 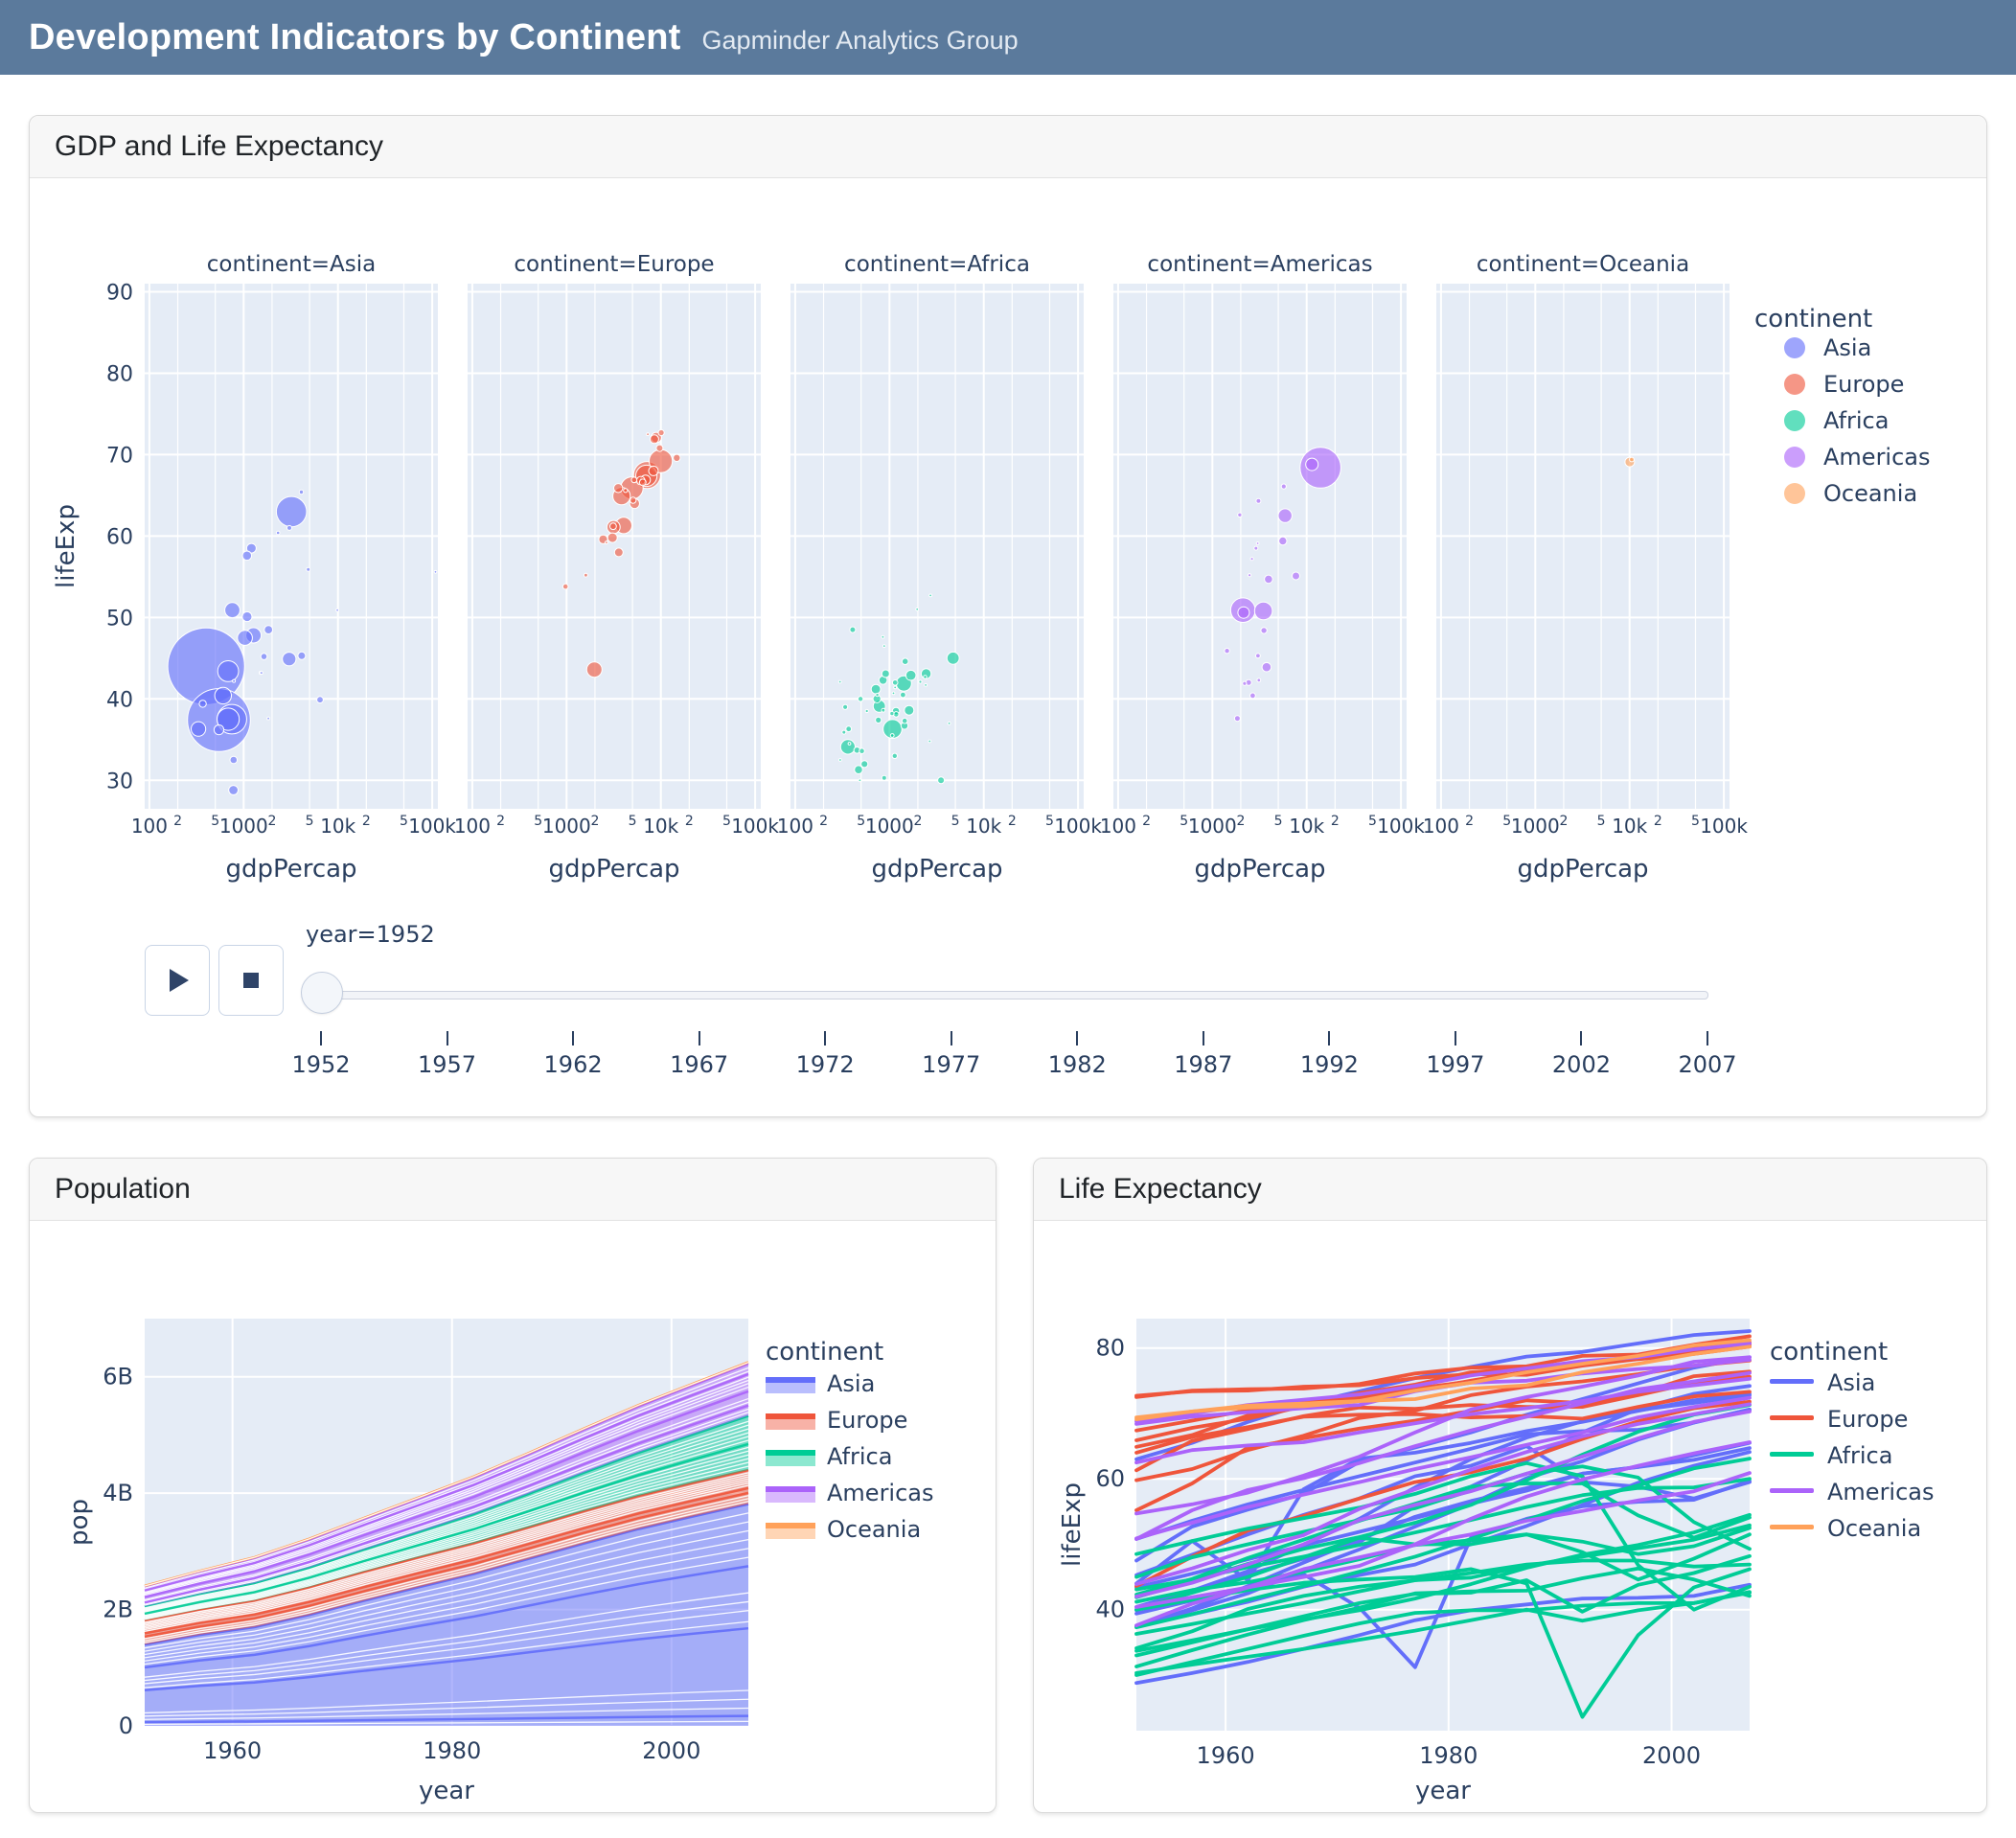 I want to click on year-slider-rail, so click(x=1014, y=995).